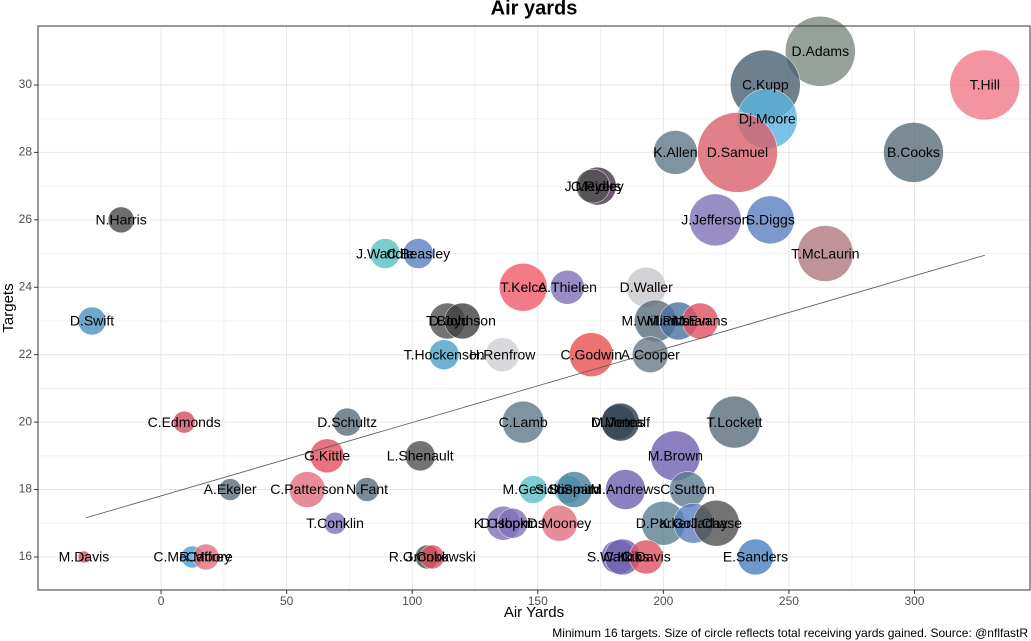 The image size is (1031, 641). Describe the element at coordinates (597, 186) in the screenshot. I see `point-label: C.Ridley` at that location.